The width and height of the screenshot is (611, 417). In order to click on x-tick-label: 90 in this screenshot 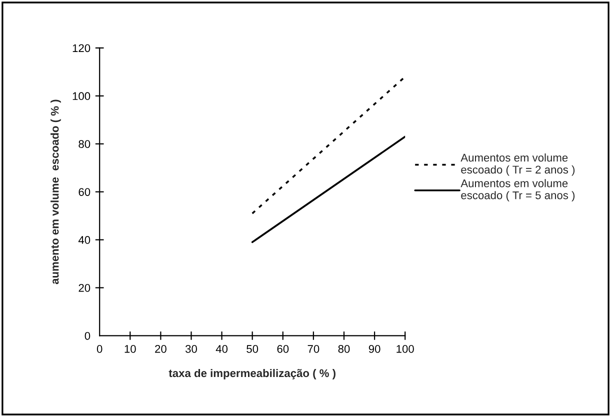, I will do `click(374, 349)`.